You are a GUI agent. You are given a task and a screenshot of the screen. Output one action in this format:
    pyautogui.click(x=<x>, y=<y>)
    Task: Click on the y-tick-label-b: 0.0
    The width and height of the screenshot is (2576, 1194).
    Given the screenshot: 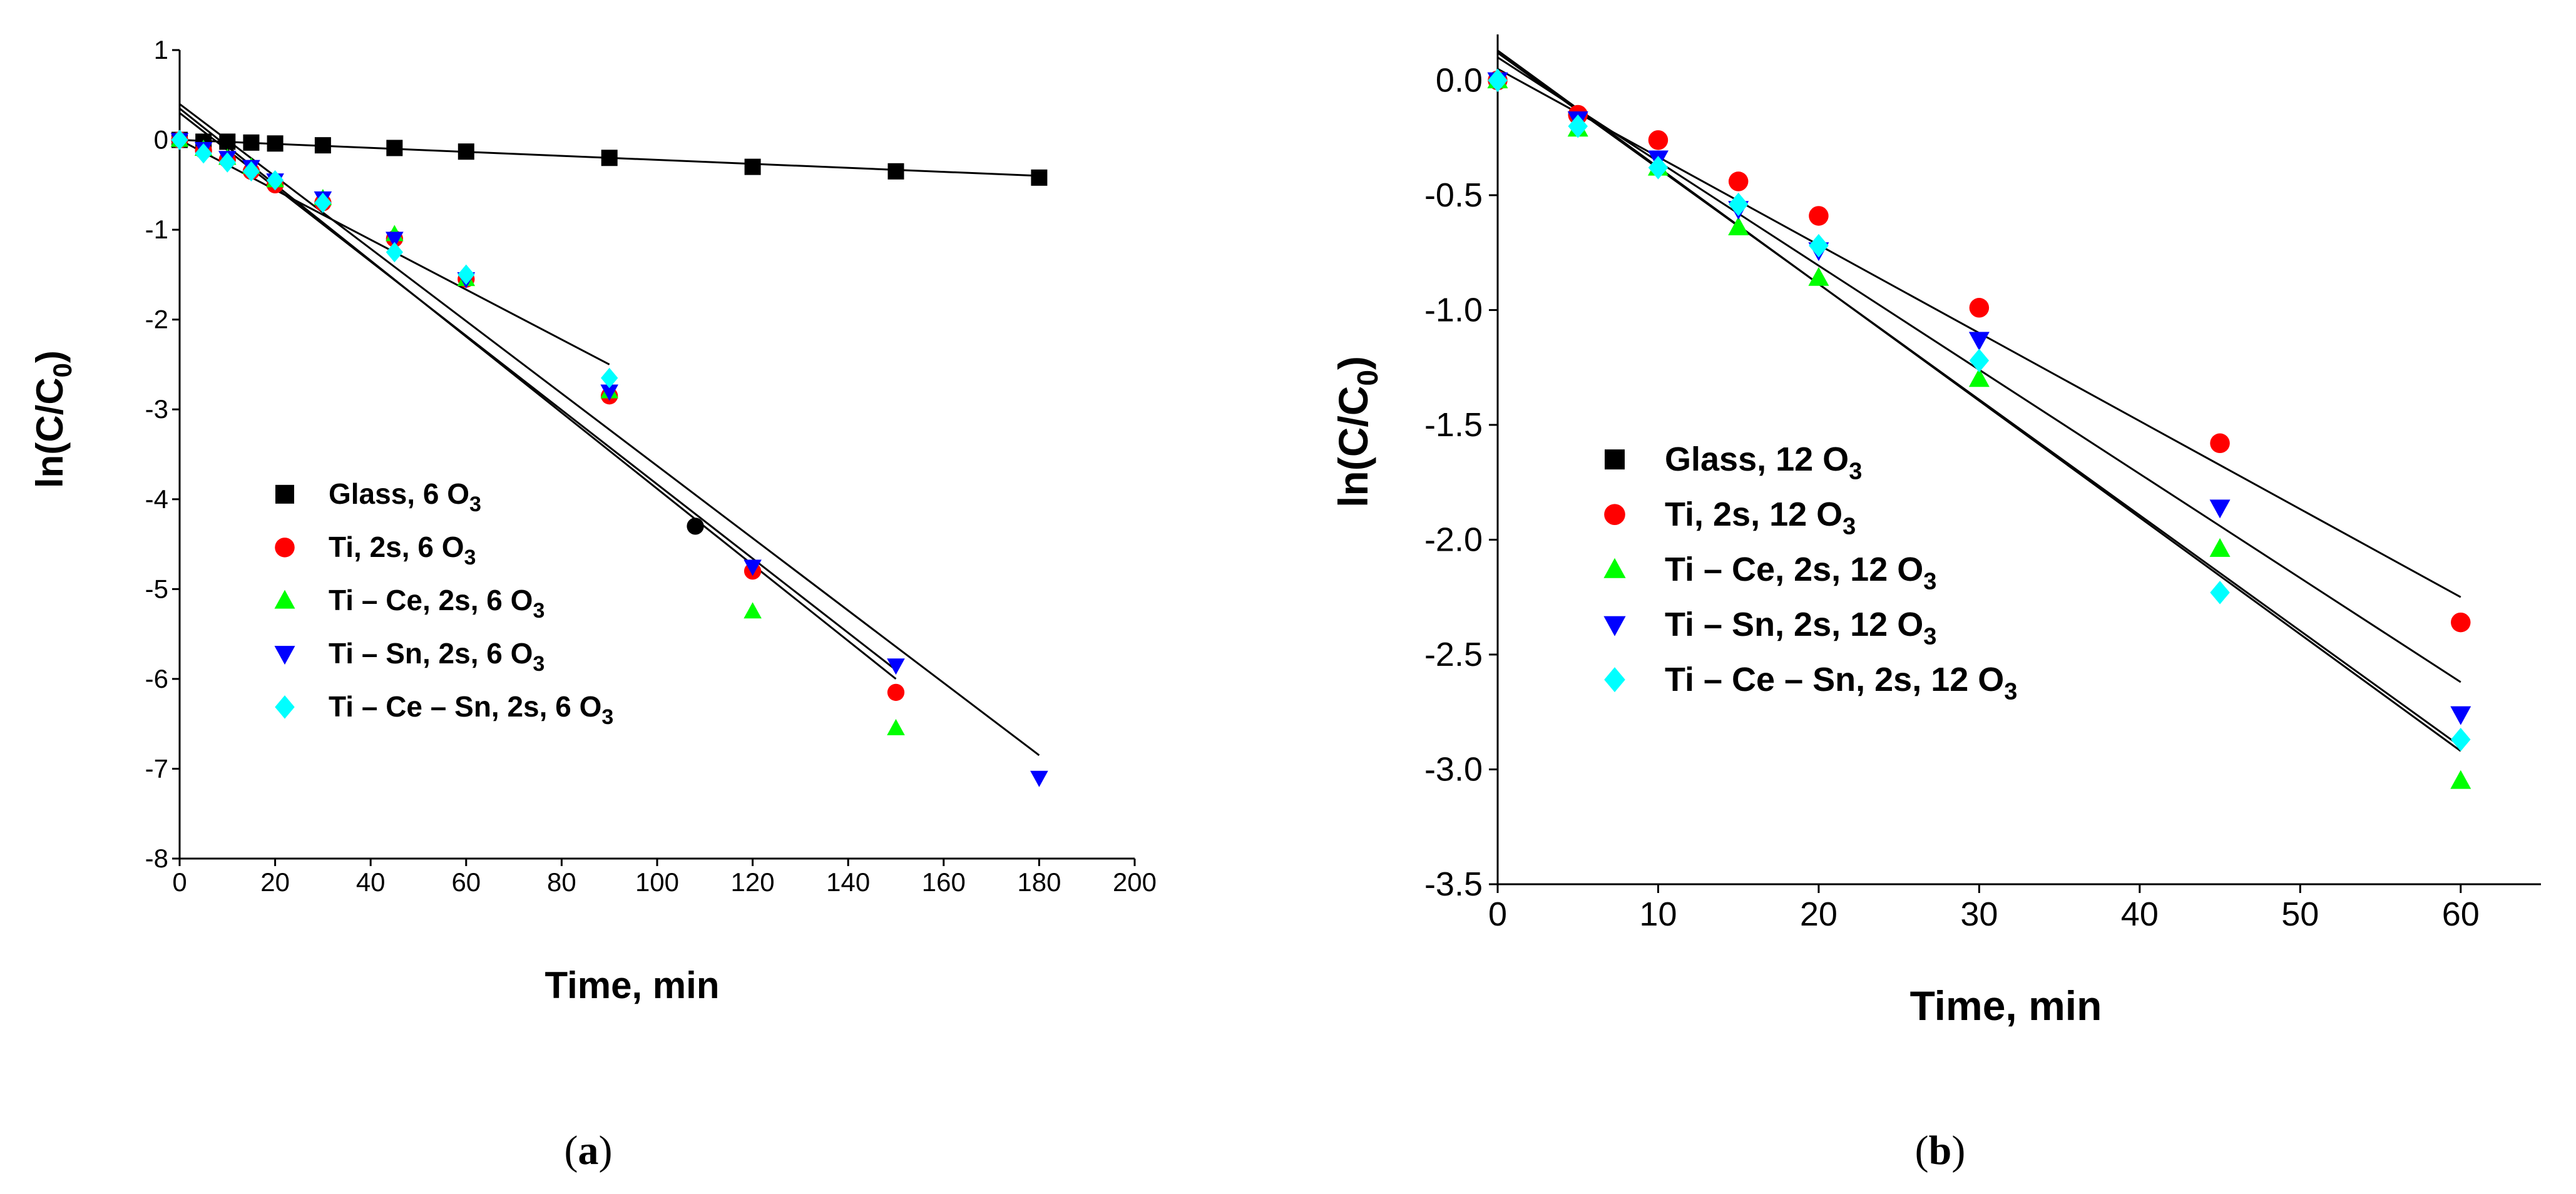 What is the action you would take?
    pyautogui.click(x=1459, y=80)
    